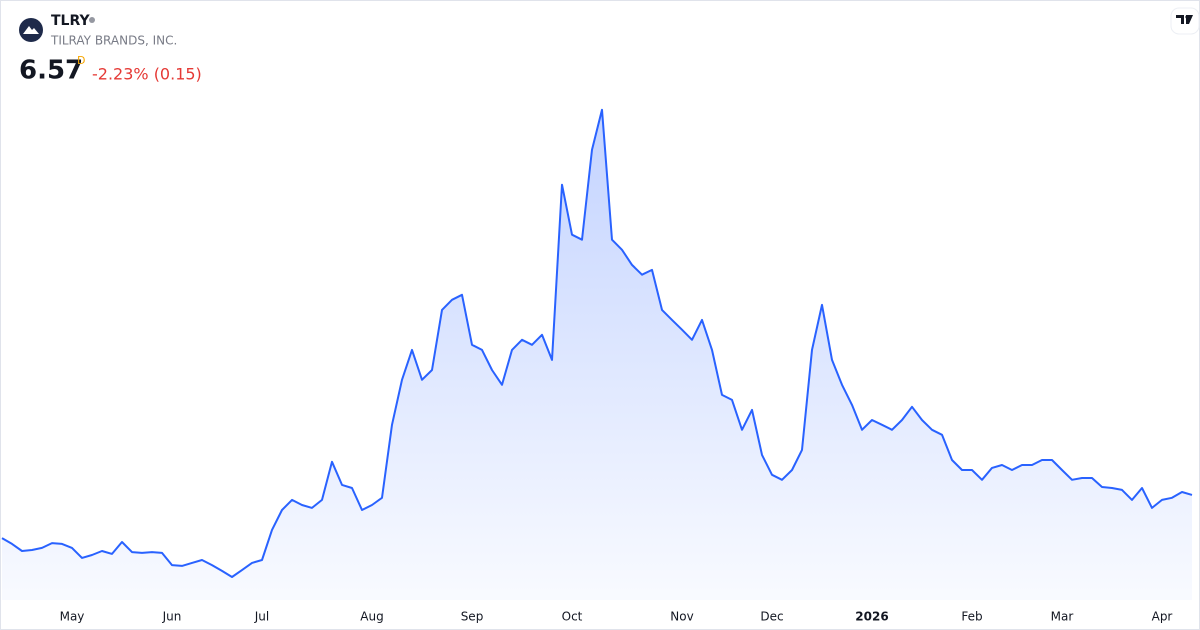  I want to click on price-change: -2.23% (0.15), so click(147, 74).